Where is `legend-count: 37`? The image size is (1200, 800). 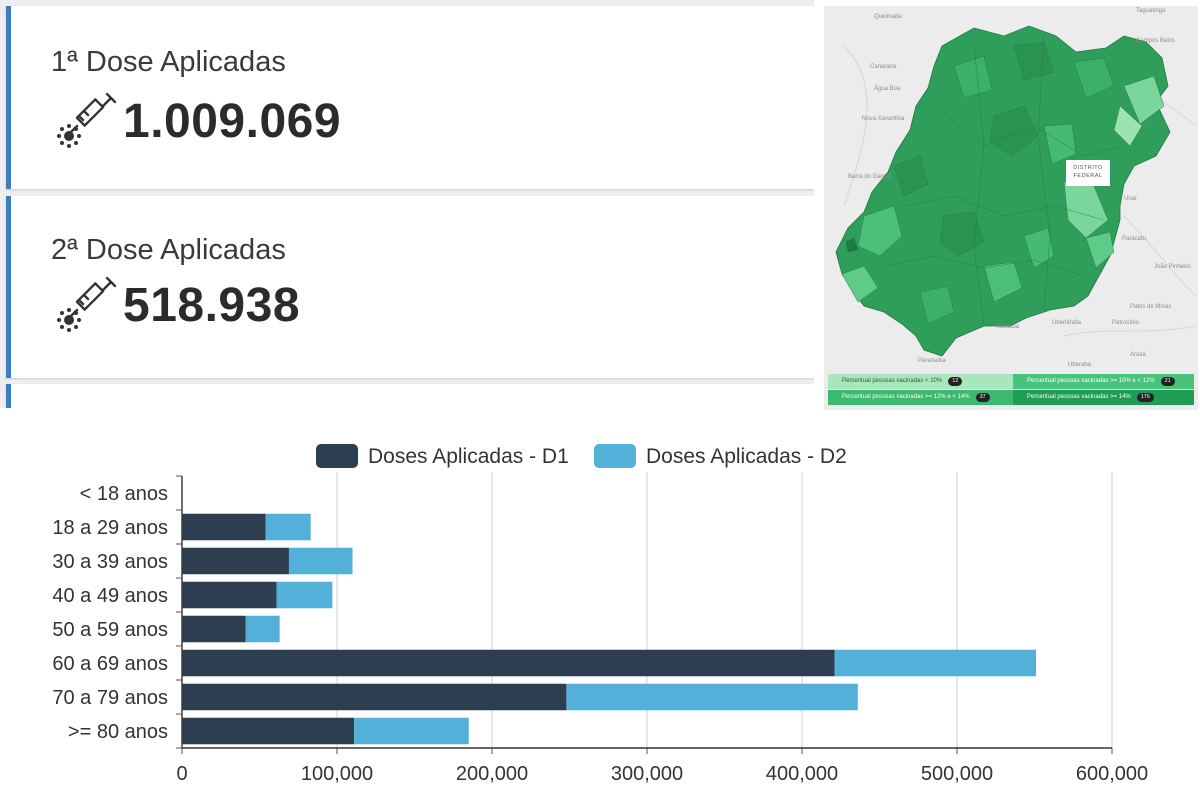
legend-count: 37 is located at coordinates (982, 397).